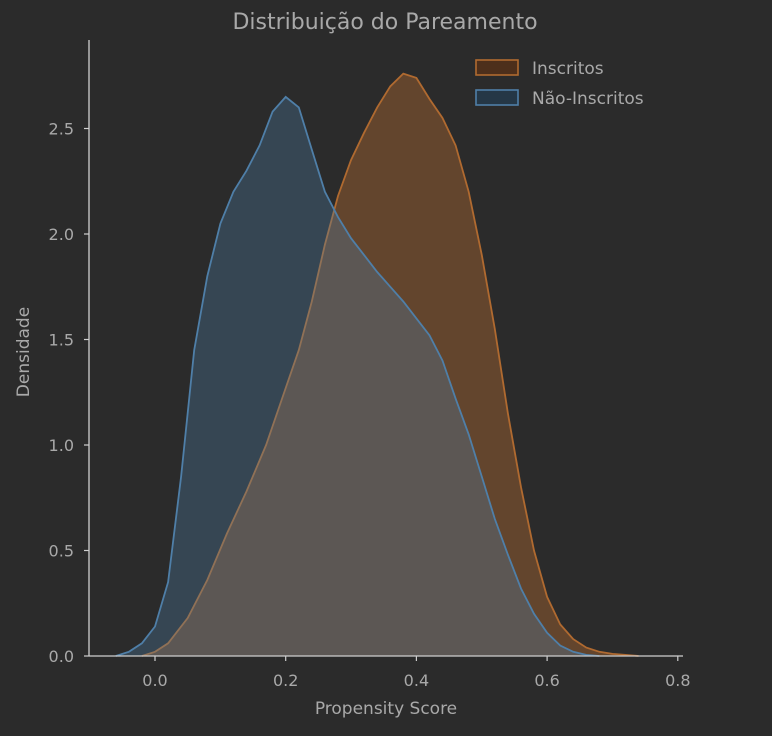 Image resolution: width=772 pixels, height=736 pixels. I want to click on chart-title: Distribuição do Pareamento, so click(384, 22).